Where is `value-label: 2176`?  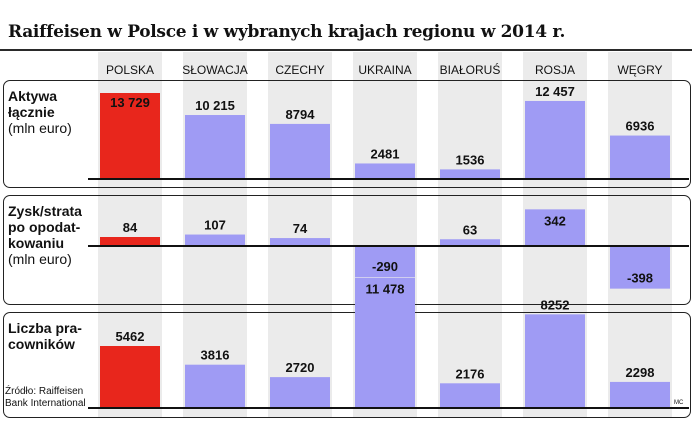 value-label: 2176 is located at coordinates (470, 373).